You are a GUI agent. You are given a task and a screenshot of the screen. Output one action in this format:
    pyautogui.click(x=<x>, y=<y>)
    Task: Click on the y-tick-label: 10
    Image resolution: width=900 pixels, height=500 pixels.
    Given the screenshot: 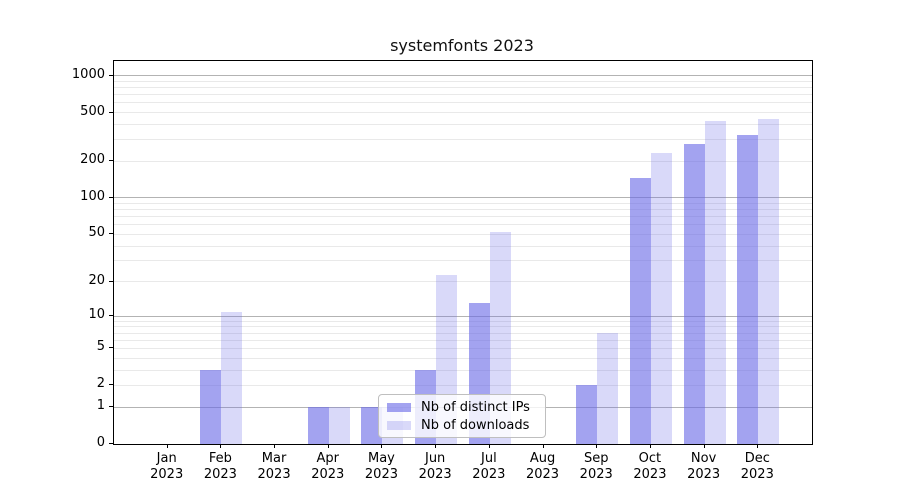 What is the action you would take?
    pyautogui.click(x=96, y=315)
    